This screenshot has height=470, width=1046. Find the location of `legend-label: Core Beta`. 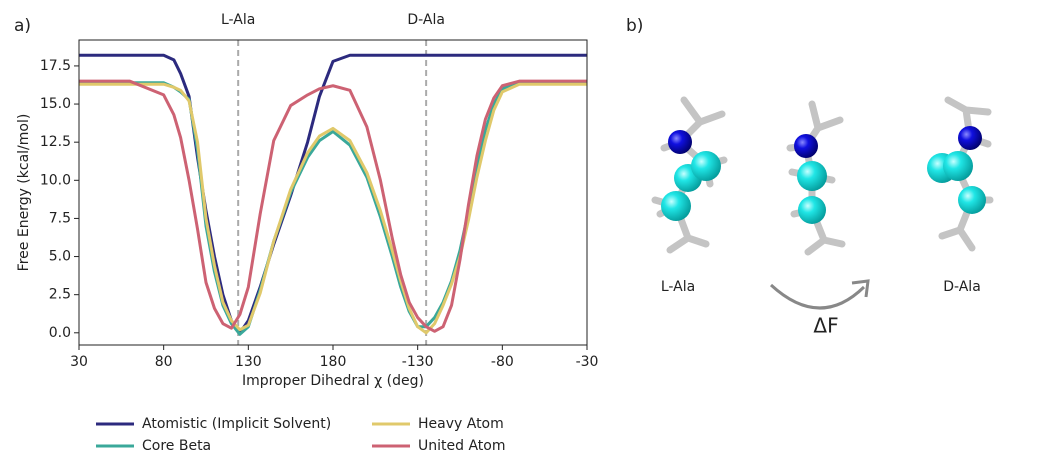

legend-label: Core Beta is located at coordinates (176, 446).